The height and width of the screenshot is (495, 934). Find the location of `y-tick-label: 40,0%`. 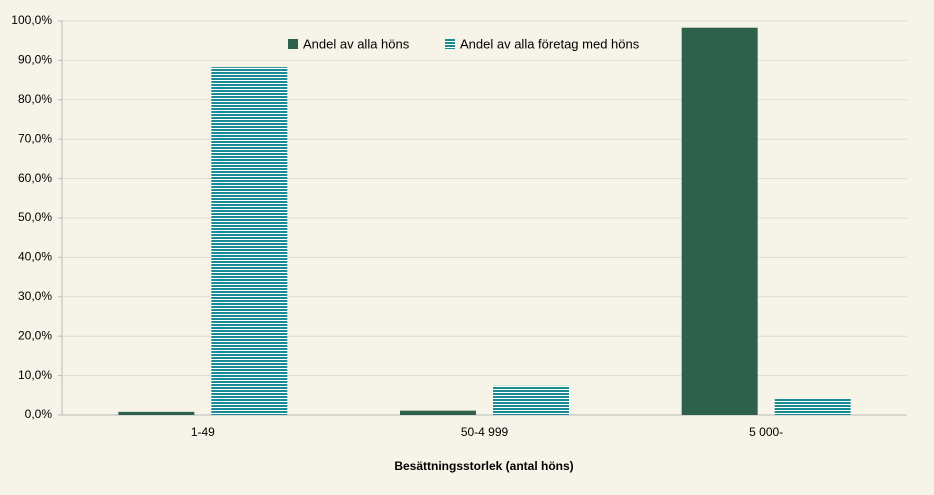

y-tick-label: 40,0% is located at coordinates (35, 257).